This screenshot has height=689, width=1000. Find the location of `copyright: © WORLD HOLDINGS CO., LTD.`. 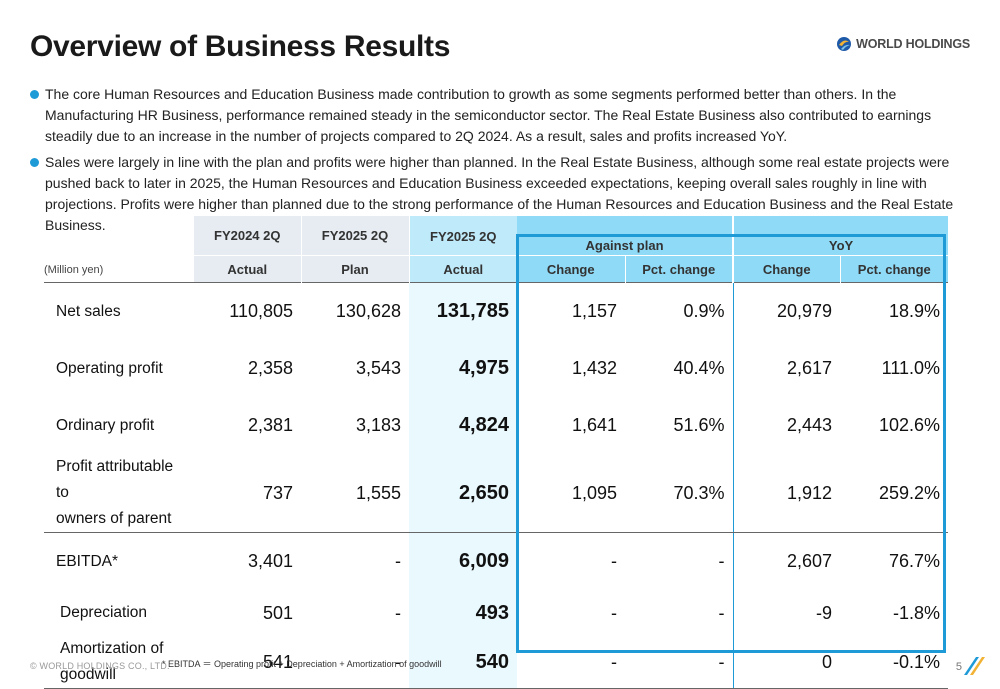

copyright: © WORLD HOLDINGS CO., LTD. is located at coordinates (100, 666).